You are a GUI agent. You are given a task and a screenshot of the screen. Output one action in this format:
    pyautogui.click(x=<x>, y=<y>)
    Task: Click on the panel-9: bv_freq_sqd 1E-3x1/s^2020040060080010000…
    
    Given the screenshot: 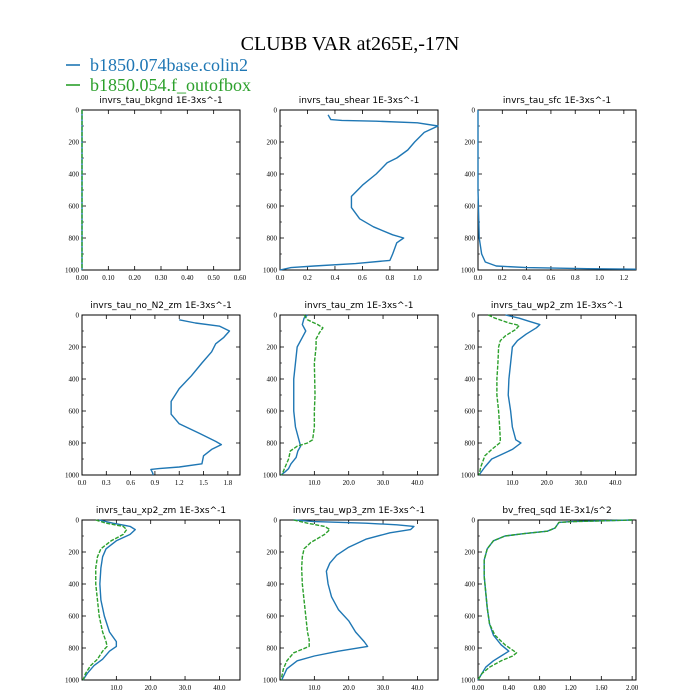 What is the action you would take?
    pyautogui.click(x=550, y=599)
    